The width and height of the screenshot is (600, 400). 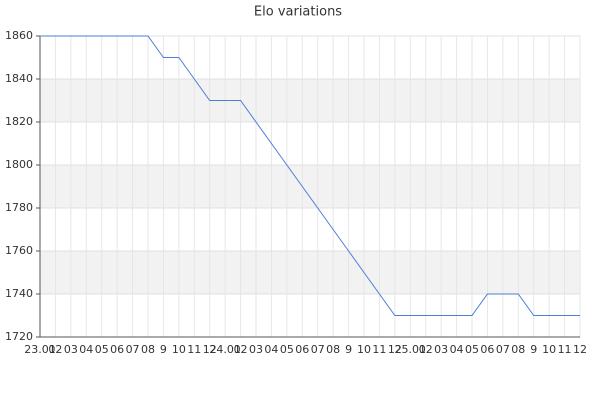 I want to click on y-tick-label: 1860, so click(x=19, y=35).